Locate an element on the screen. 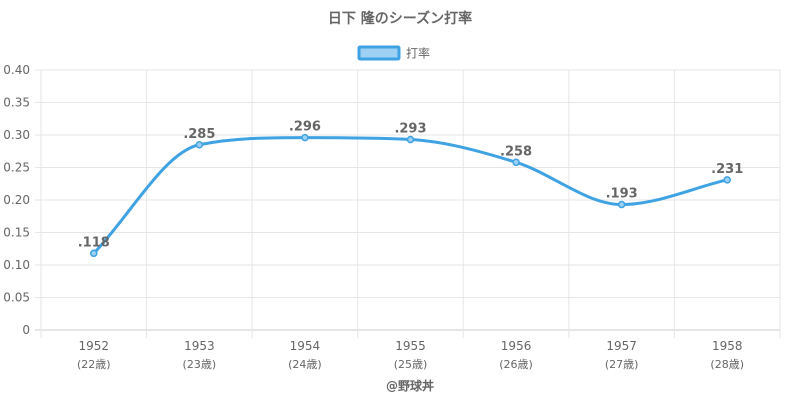 This screenshot has width=800, height=400. y-tick-label: 0.10 is located at coordinates (16, 265).